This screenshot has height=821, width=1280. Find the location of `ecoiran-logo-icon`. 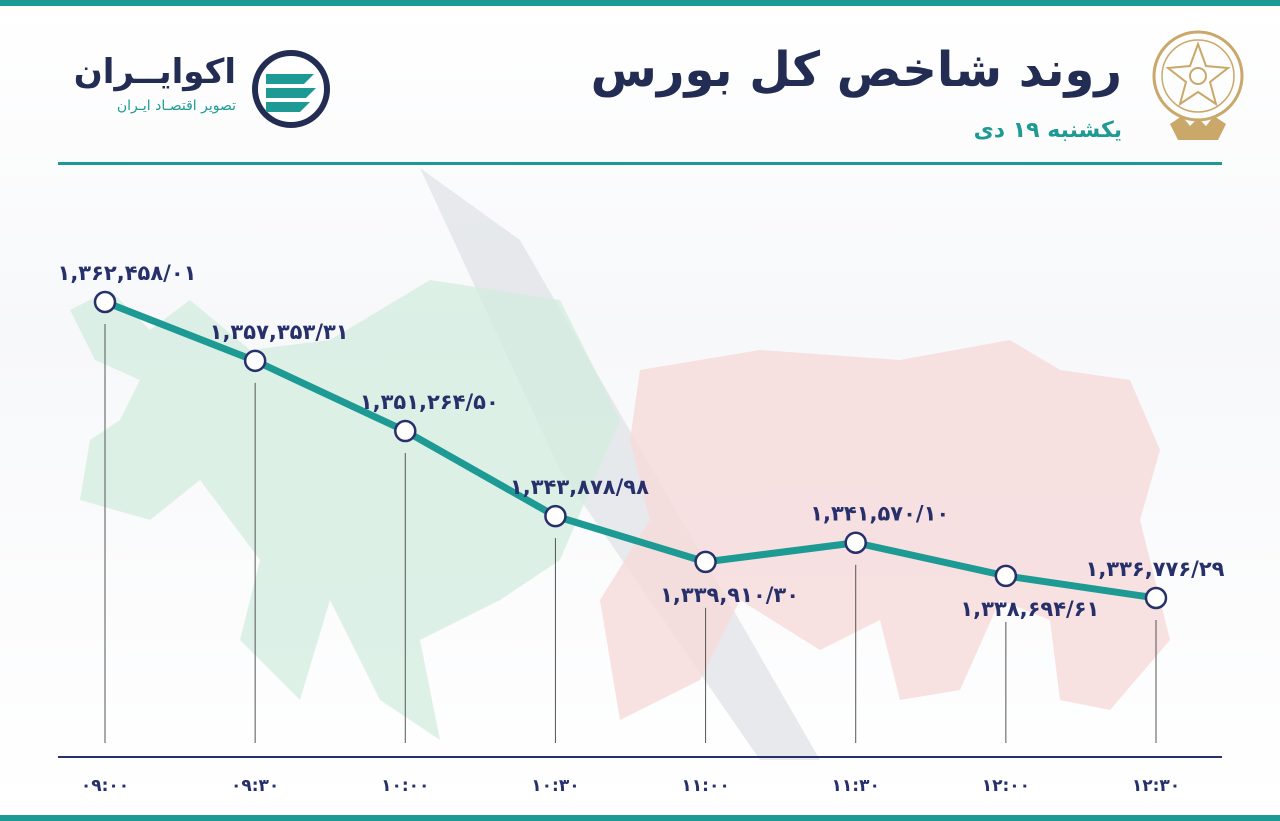

ecoiran-logo-icon is located at coordinates (291, 89).